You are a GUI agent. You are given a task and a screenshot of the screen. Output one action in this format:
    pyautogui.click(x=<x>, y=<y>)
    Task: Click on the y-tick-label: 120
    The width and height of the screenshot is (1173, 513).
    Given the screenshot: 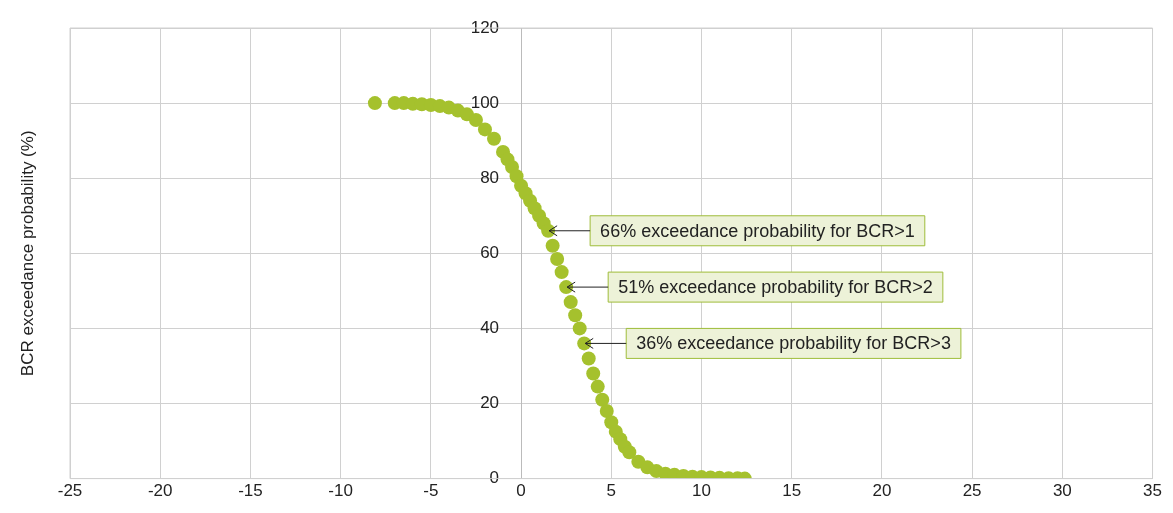 What is the action you would take?
    pyautogui.click(x=485, y=27)
    